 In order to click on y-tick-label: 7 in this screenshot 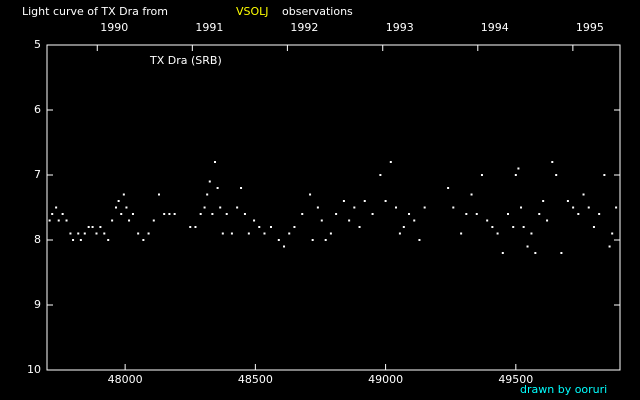, I will do `click(37, 174)`.